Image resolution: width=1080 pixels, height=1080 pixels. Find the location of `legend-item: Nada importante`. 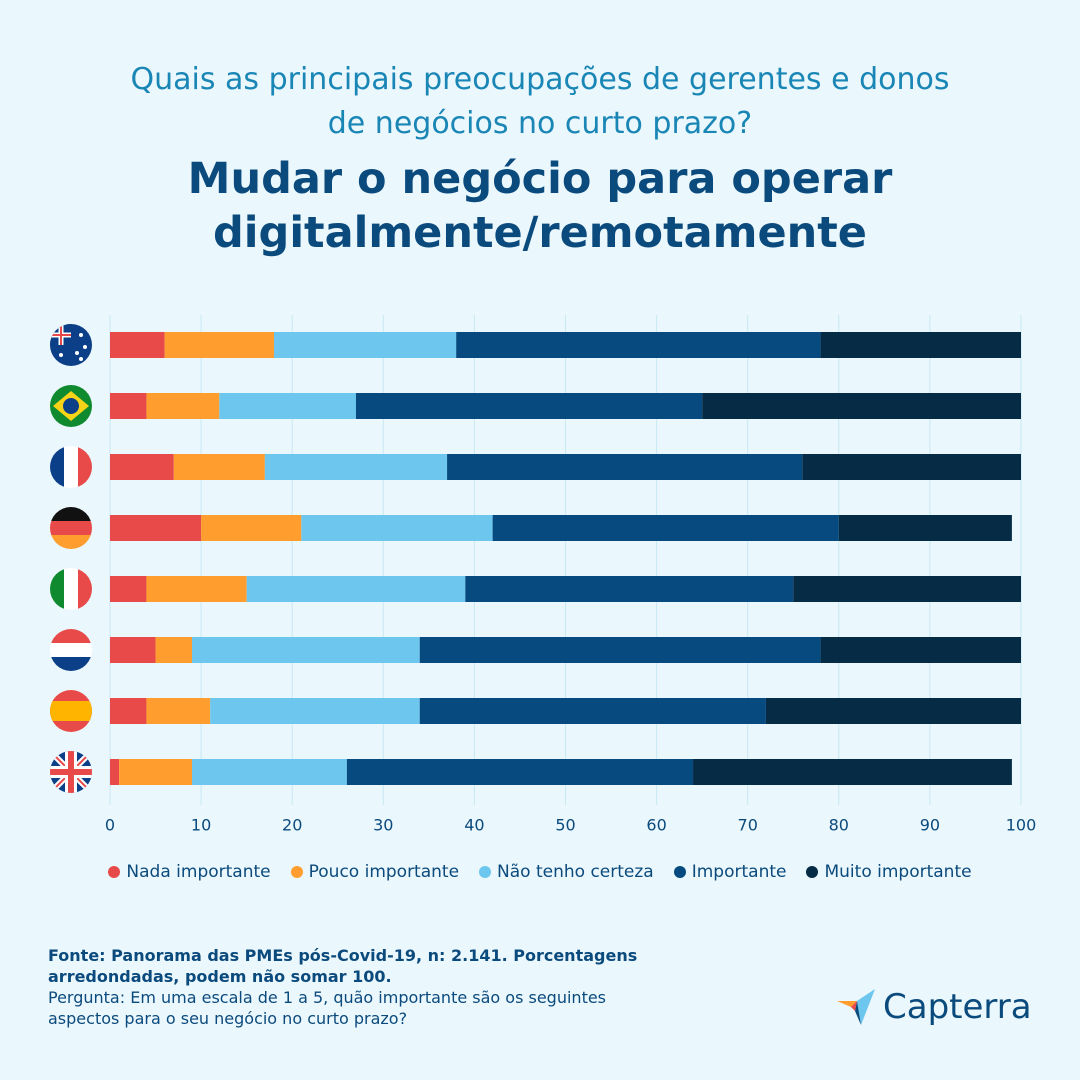

legend-item: Nada importante is located at coordinates (189, 872).